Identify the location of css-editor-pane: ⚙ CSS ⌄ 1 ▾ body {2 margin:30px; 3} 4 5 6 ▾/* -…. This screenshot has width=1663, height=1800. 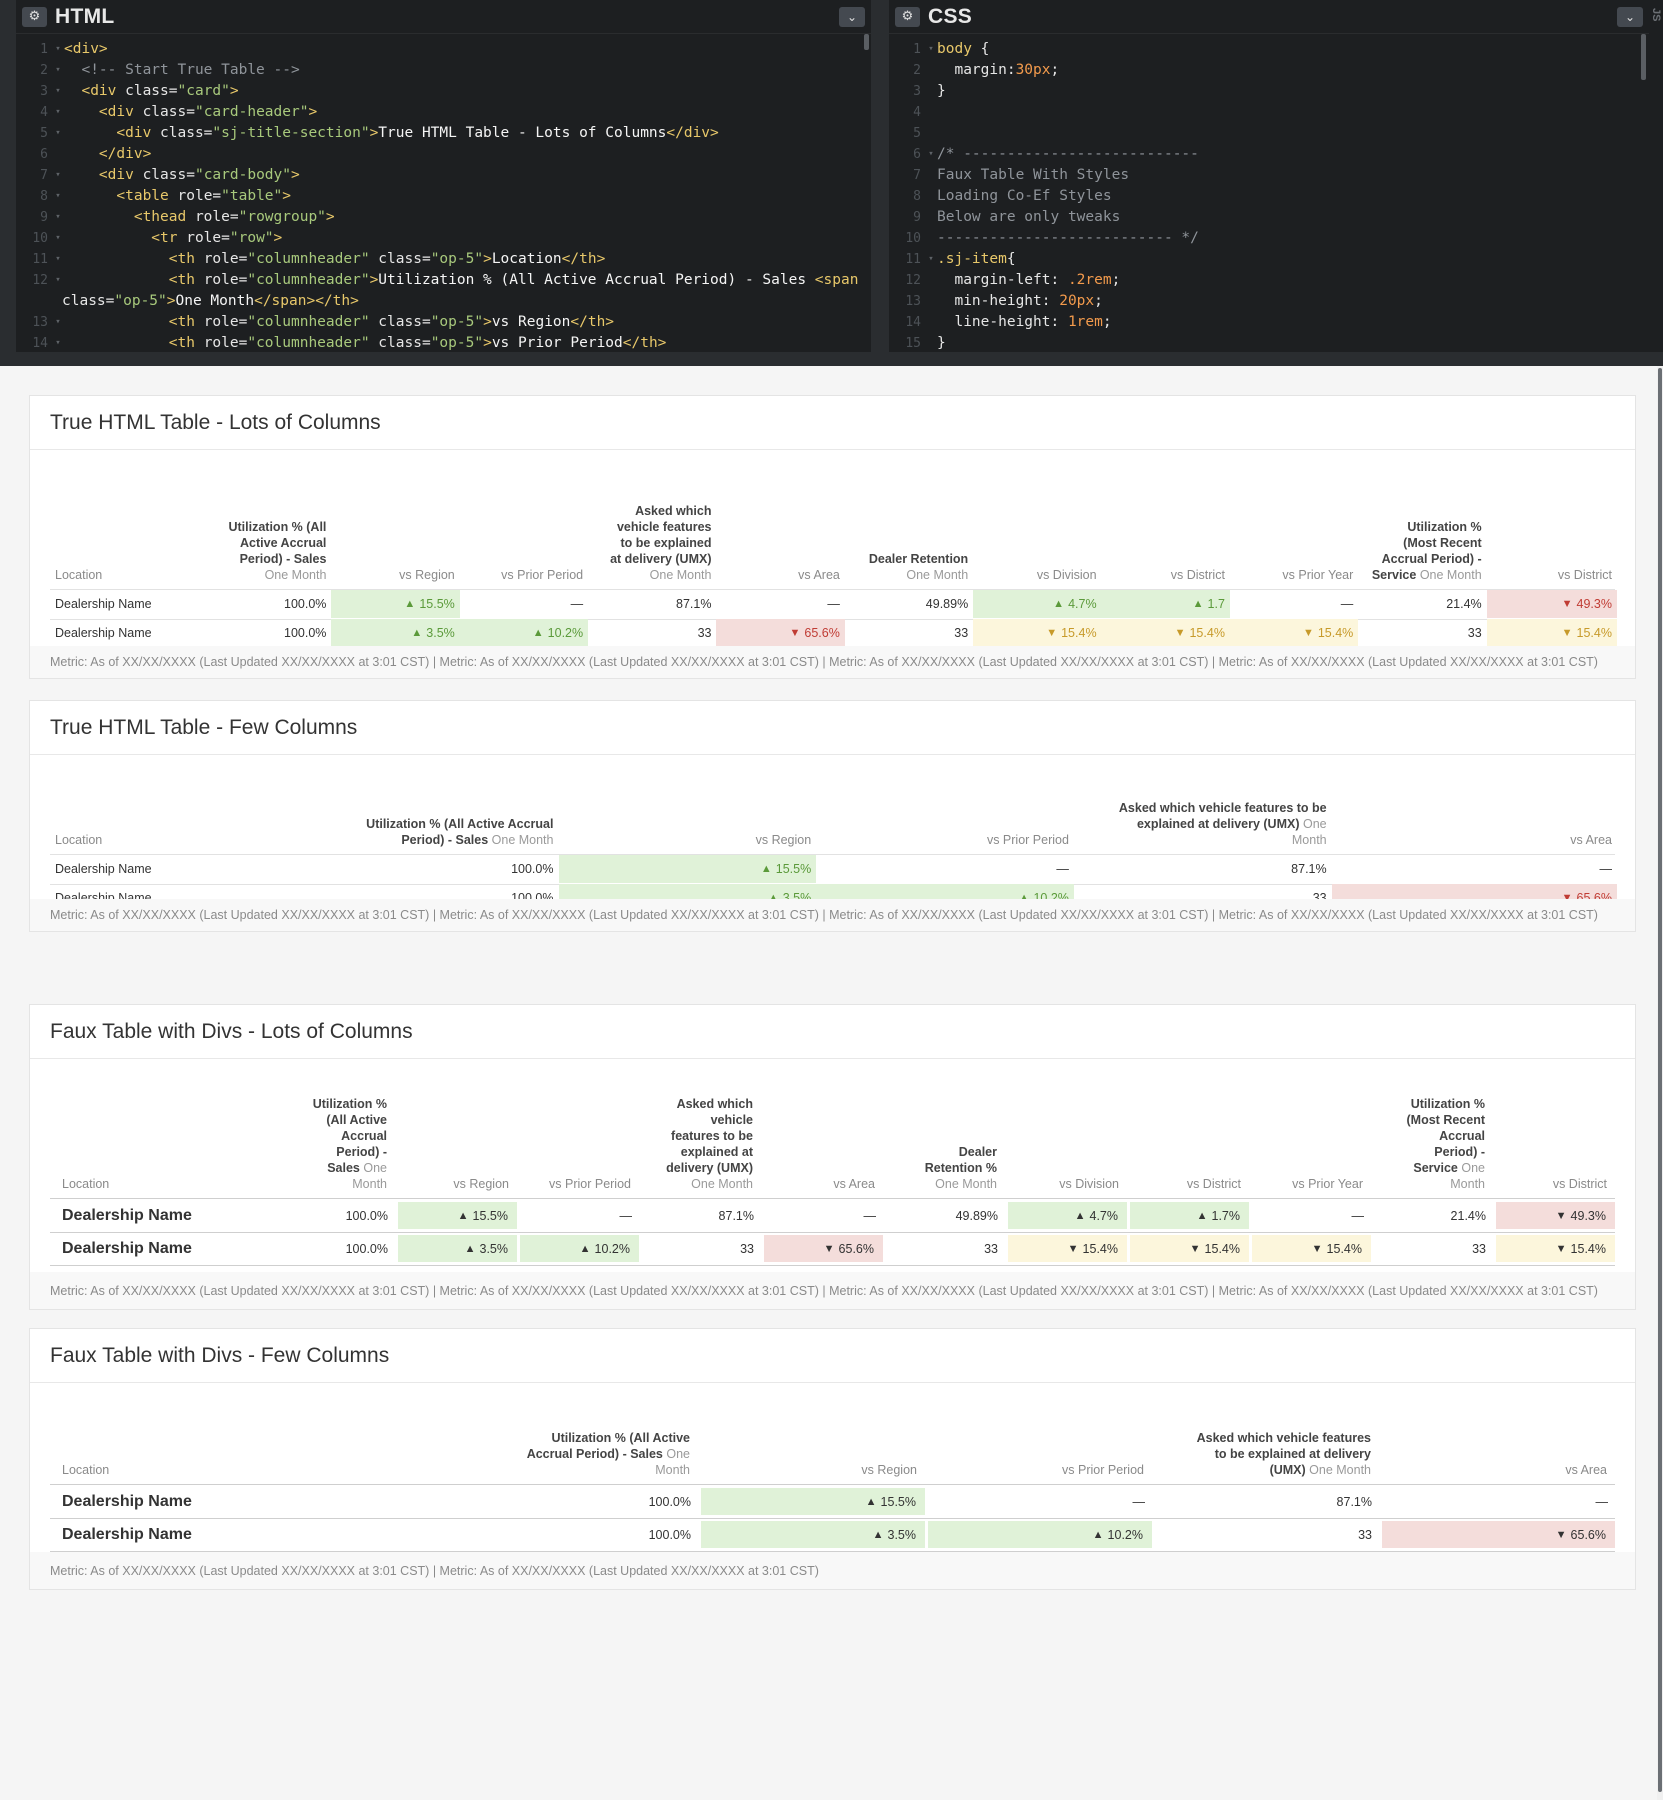
(1269, 176).